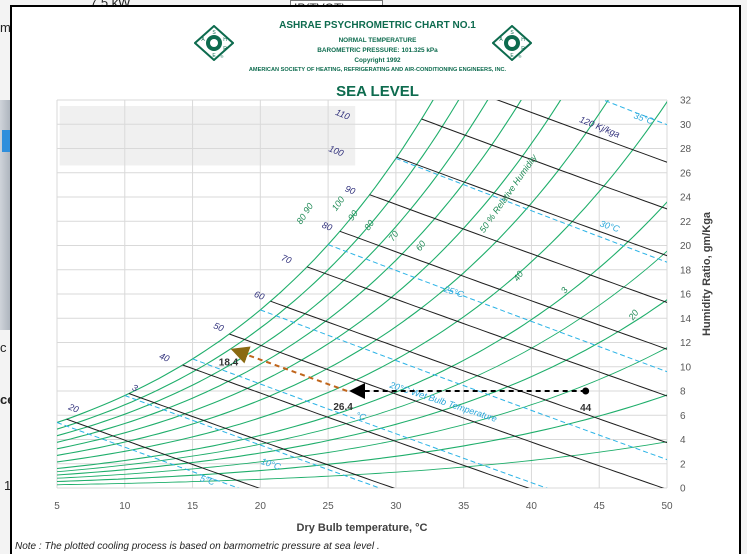  I want to click on wet-bulb-label: °C, so click(361, 416).